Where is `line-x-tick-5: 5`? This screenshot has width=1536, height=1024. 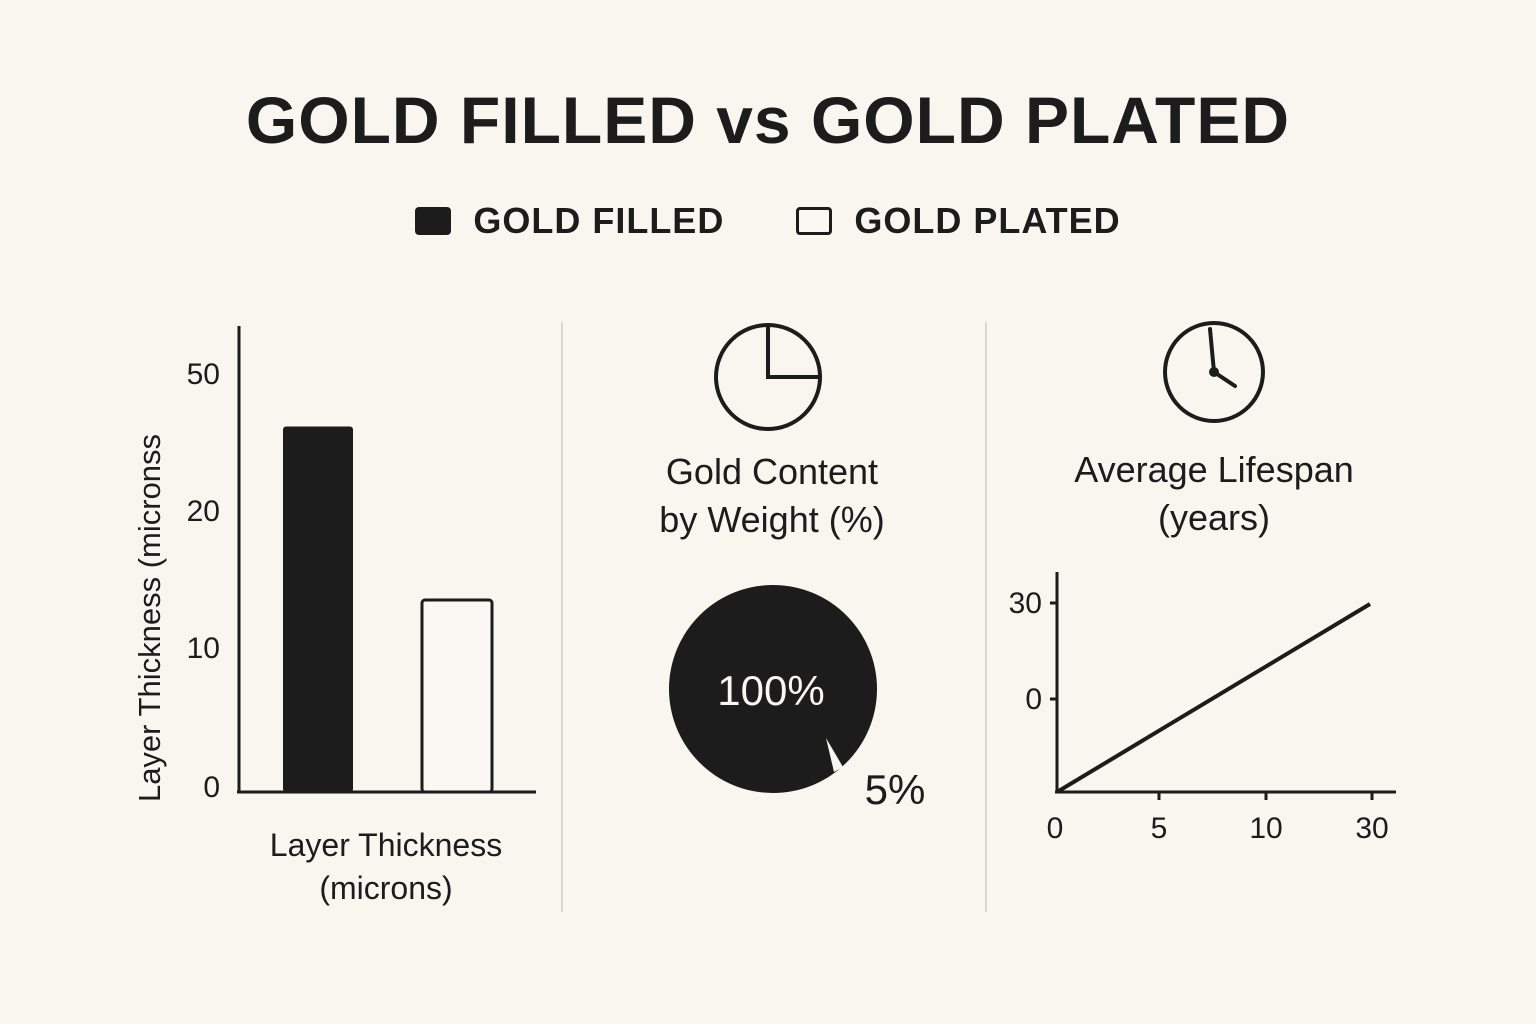 line-x-tick-5: 5 is located at coordinates (1159, 828).